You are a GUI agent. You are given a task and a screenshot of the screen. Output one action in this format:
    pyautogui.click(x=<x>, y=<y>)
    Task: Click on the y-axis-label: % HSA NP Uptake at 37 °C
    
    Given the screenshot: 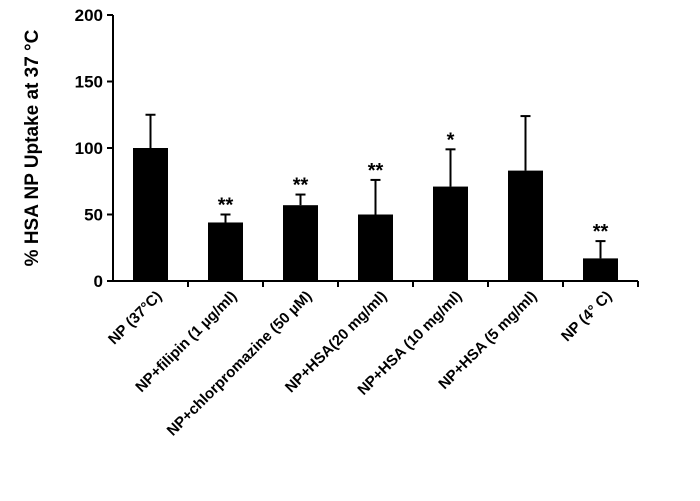 What is the action you would take?
    pyautogui.click(x=32, y=147)
    